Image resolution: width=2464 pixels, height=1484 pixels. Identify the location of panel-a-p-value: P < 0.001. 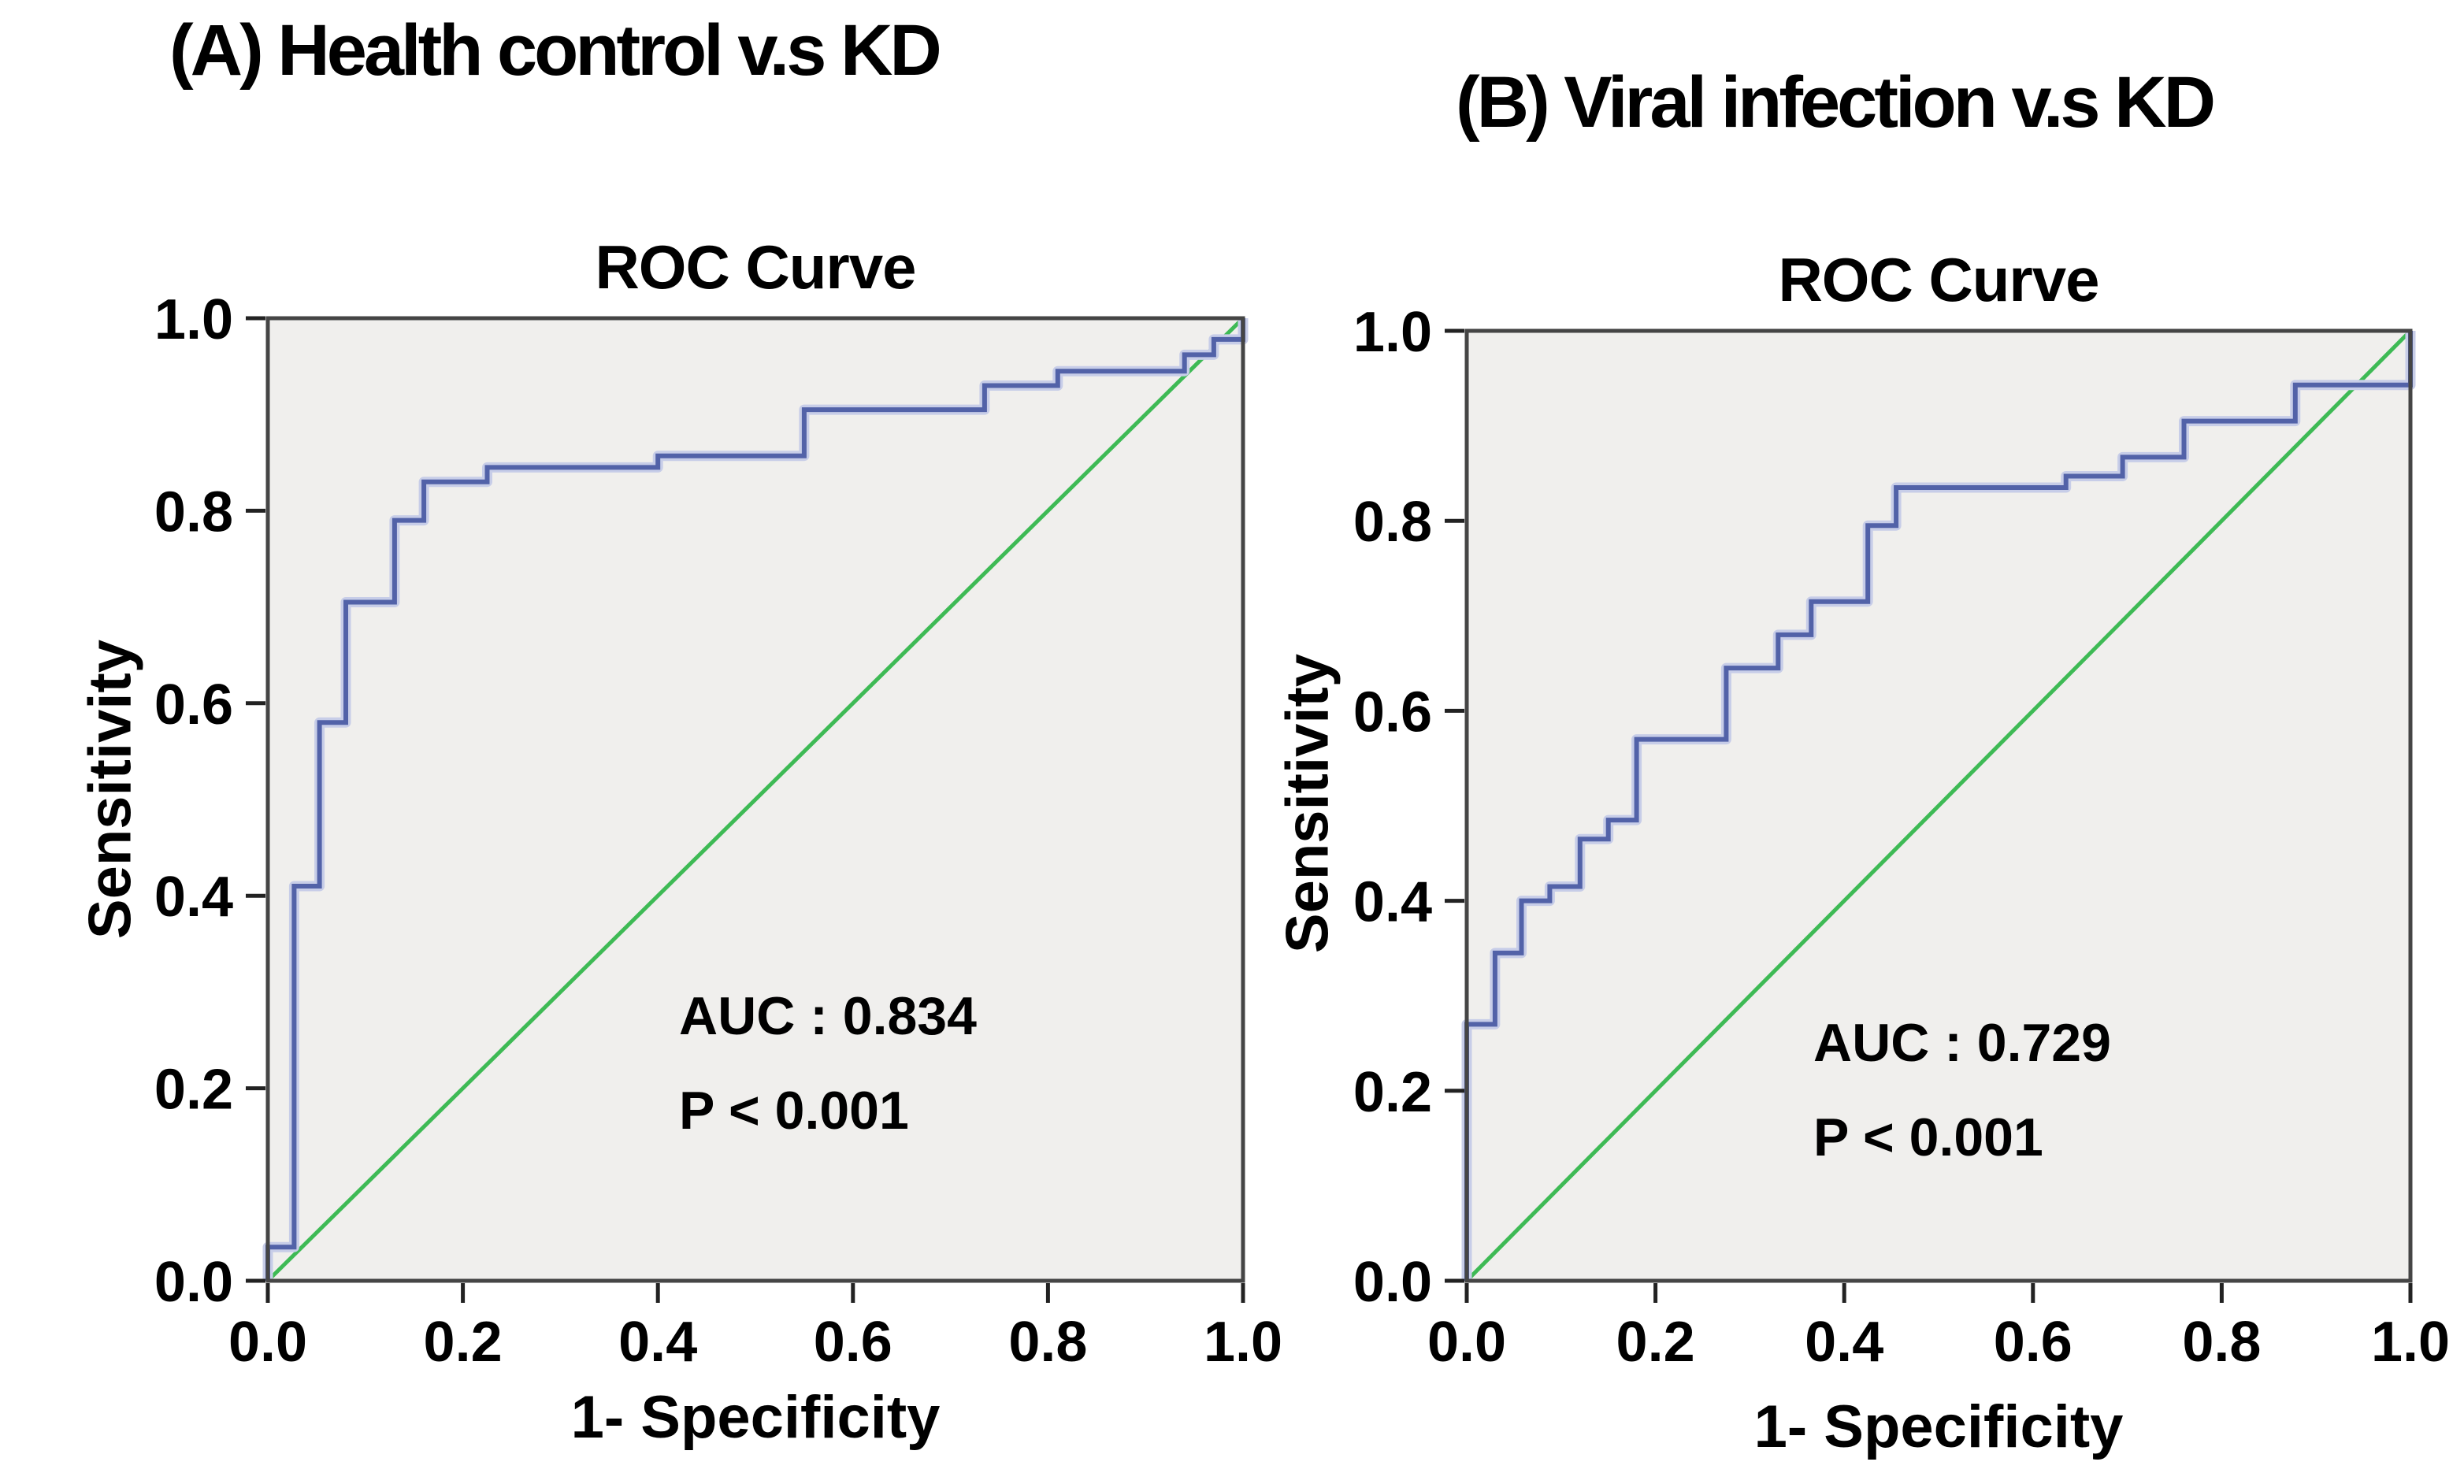
(794, 1111).